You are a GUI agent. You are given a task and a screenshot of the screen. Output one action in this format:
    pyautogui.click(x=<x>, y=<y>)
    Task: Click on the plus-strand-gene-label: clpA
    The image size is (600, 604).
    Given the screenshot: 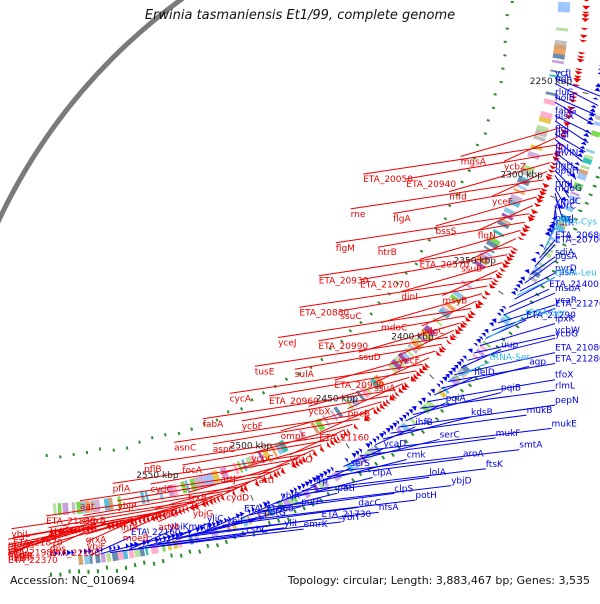 What is the action you would take?
    pyautogui.click(x=383, y=474)
    